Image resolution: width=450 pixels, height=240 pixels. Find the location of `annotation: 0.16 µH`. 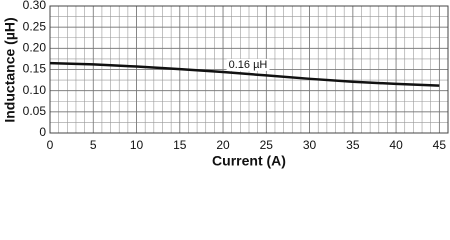

annotation: 0.16 µH is located at coordinates (248, 65).